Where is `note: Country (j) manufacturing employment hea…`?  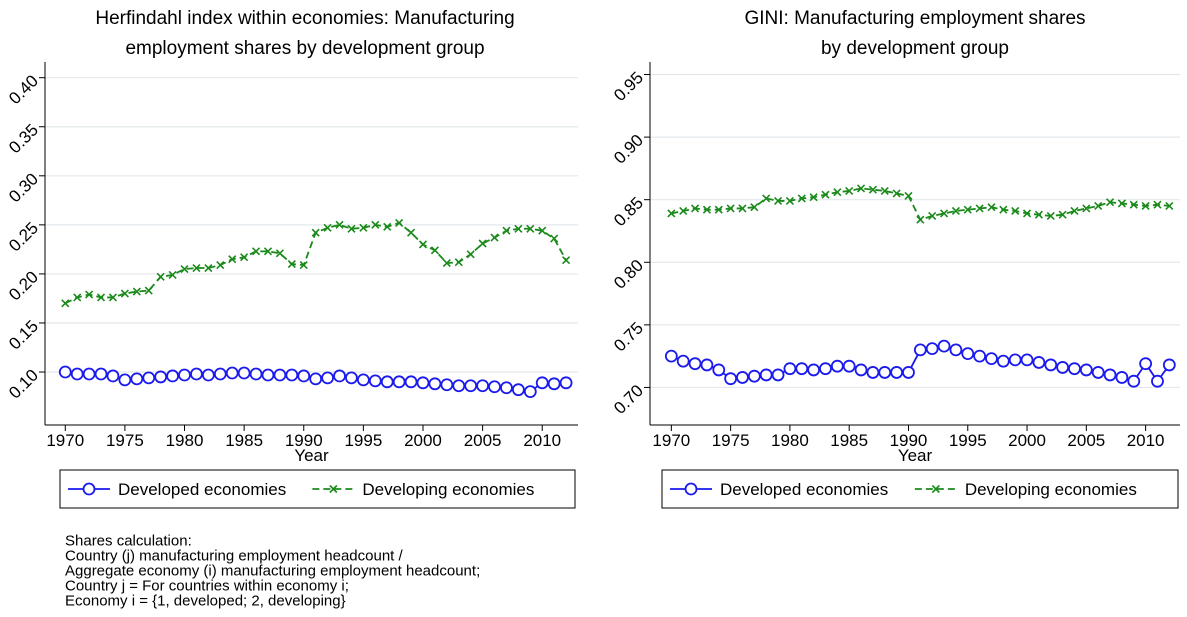
note: Country (j) manufacturing employment hea… is located at coordinates (234, 555).